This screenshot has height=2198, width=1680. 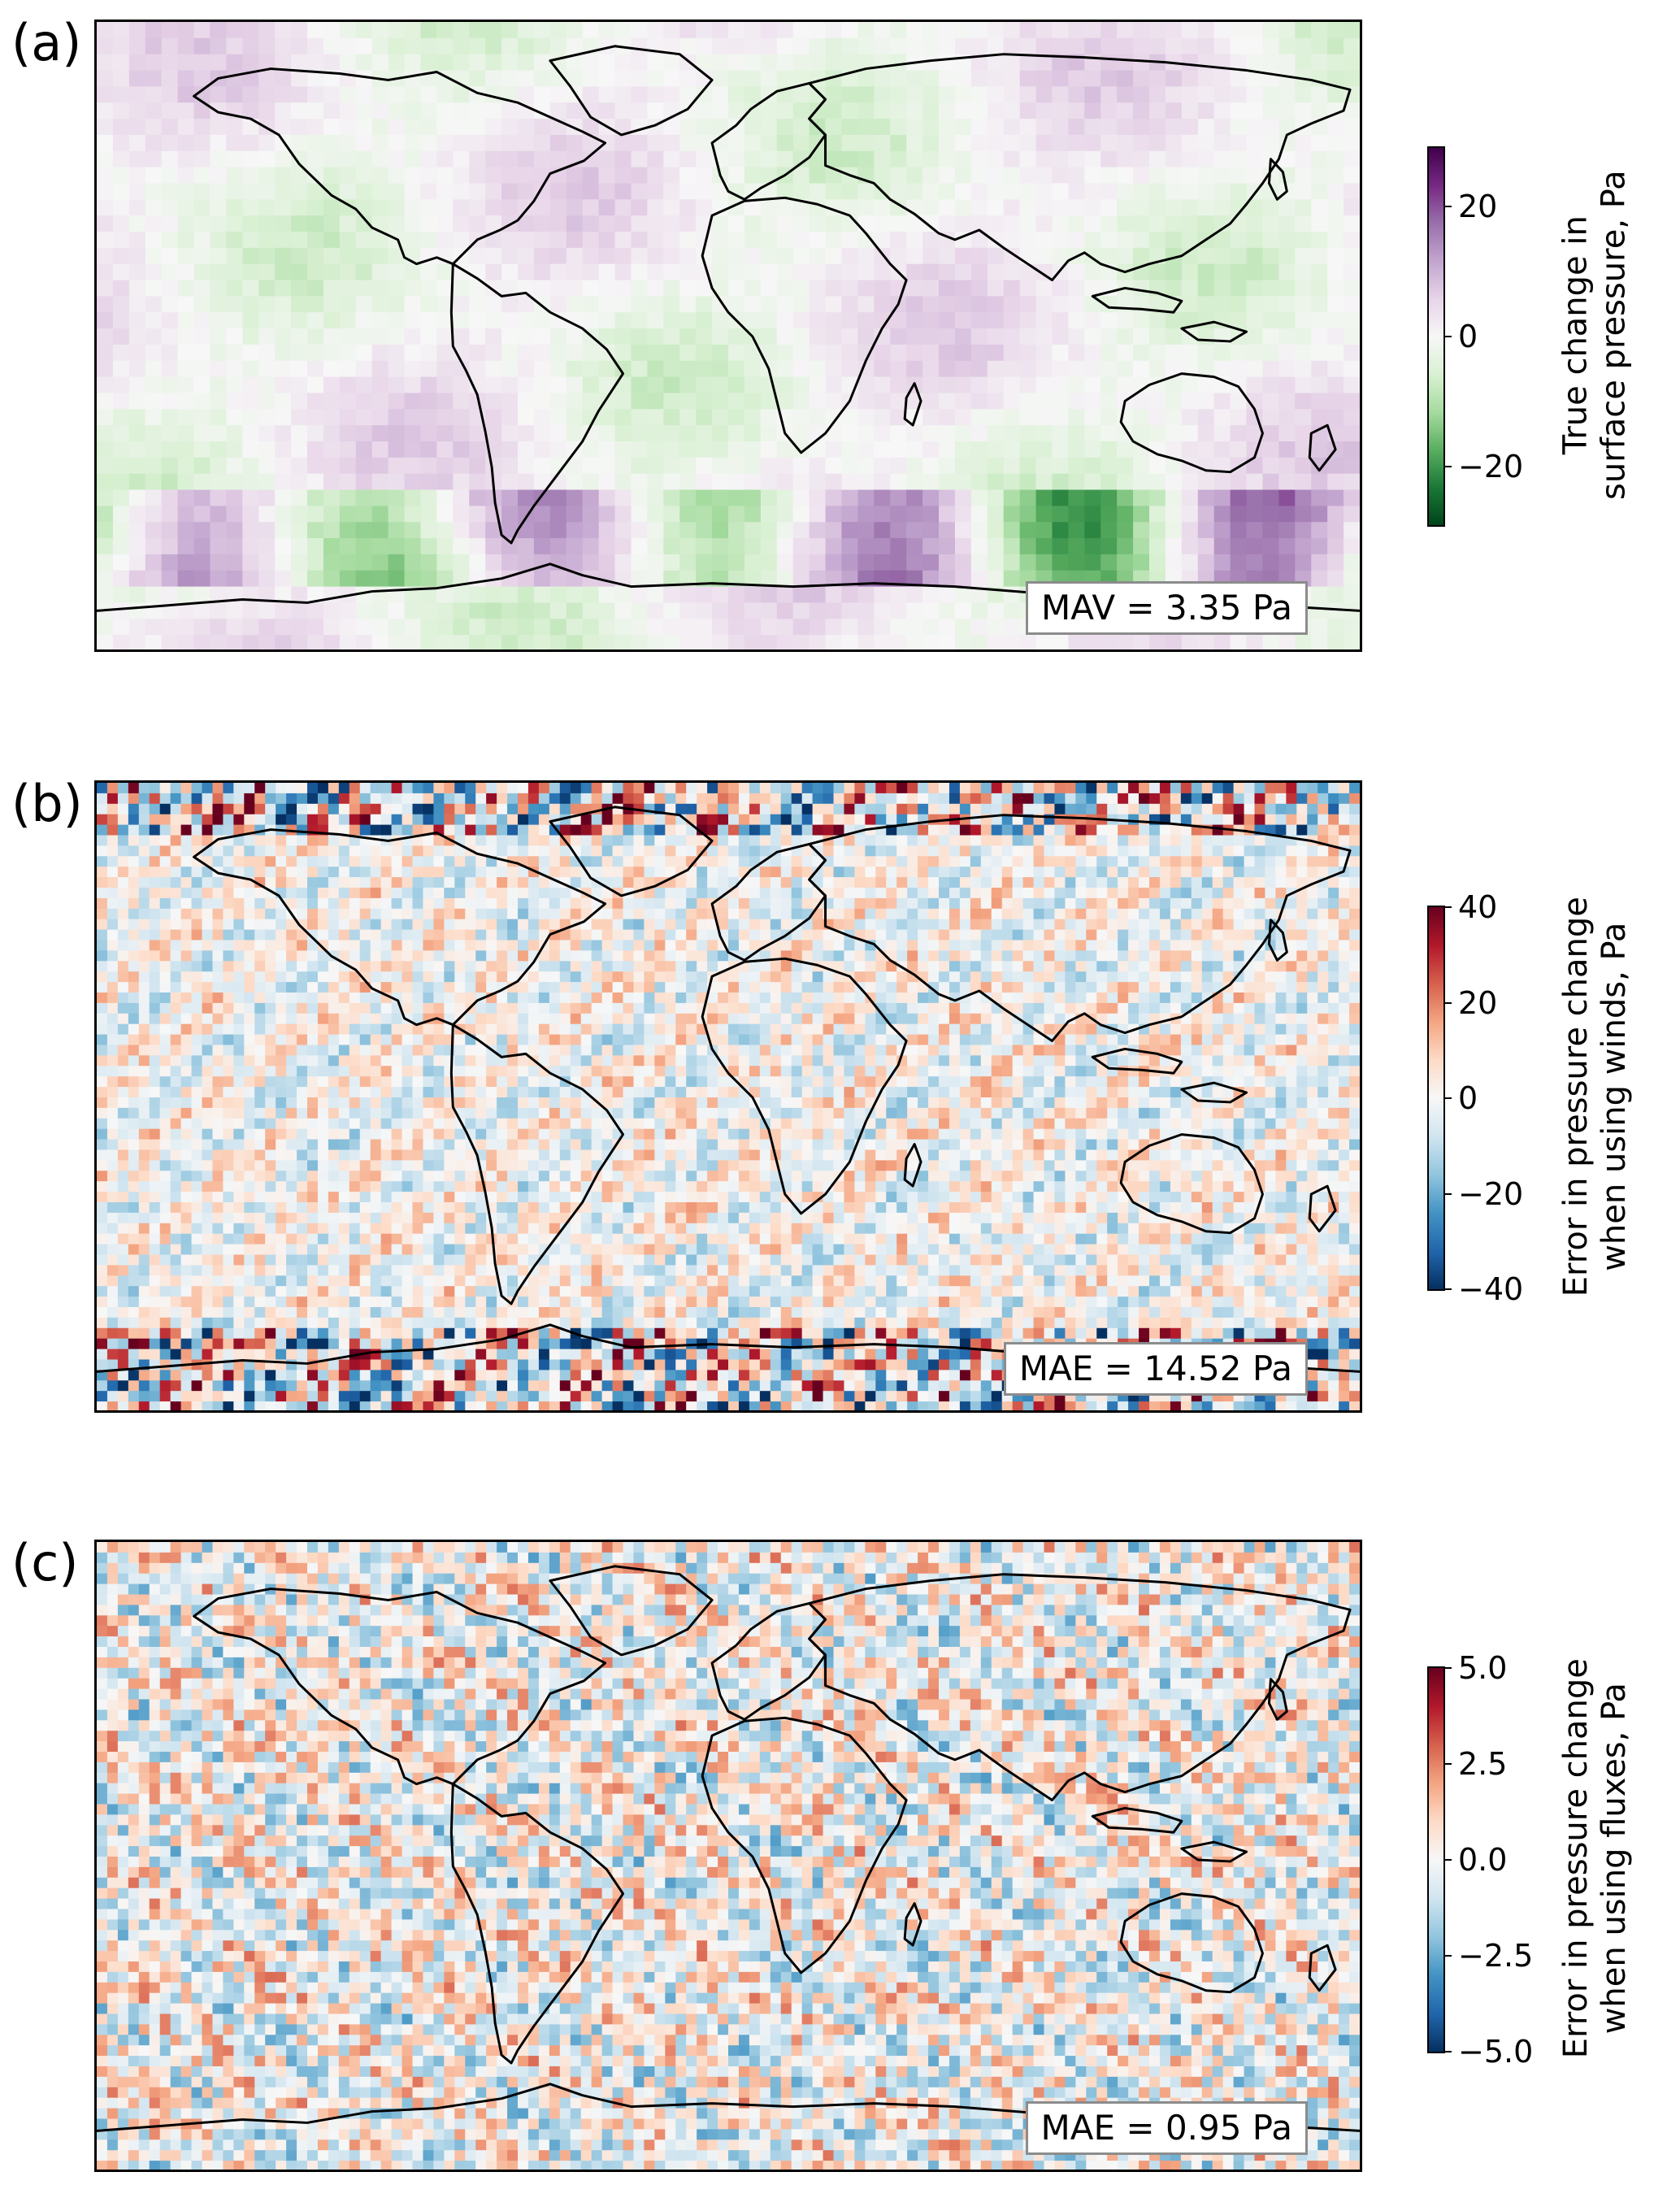 I want to click on panel-label: (a), so click(x=47, y=43).